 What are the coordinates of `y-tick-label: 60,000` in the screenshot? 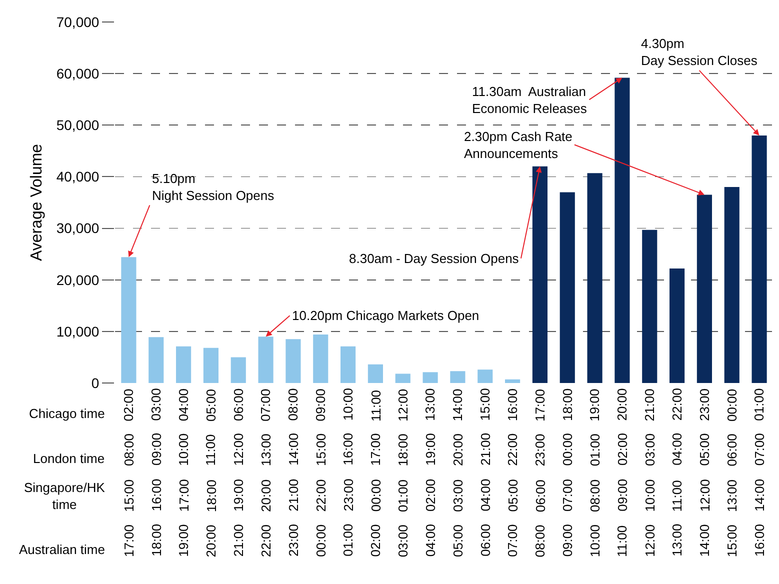 It's located at (78, 73).